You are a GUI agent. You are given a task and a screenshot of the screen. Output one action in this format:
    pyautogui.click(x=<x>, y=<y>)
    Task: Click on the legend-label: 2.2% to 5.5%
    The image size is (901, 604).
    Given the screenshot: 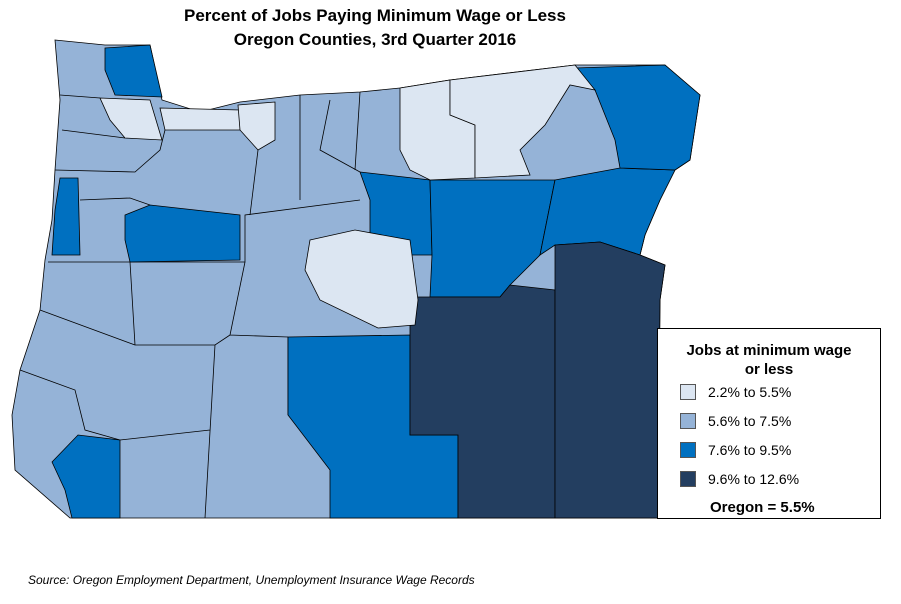 What is the action you would take?
    pyautogui.click(x=750, y=392)
    